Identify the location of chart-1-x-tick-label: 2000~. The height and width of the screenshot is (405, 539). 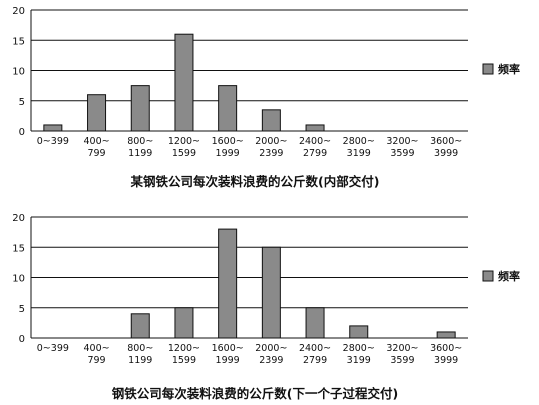
(271, 141).